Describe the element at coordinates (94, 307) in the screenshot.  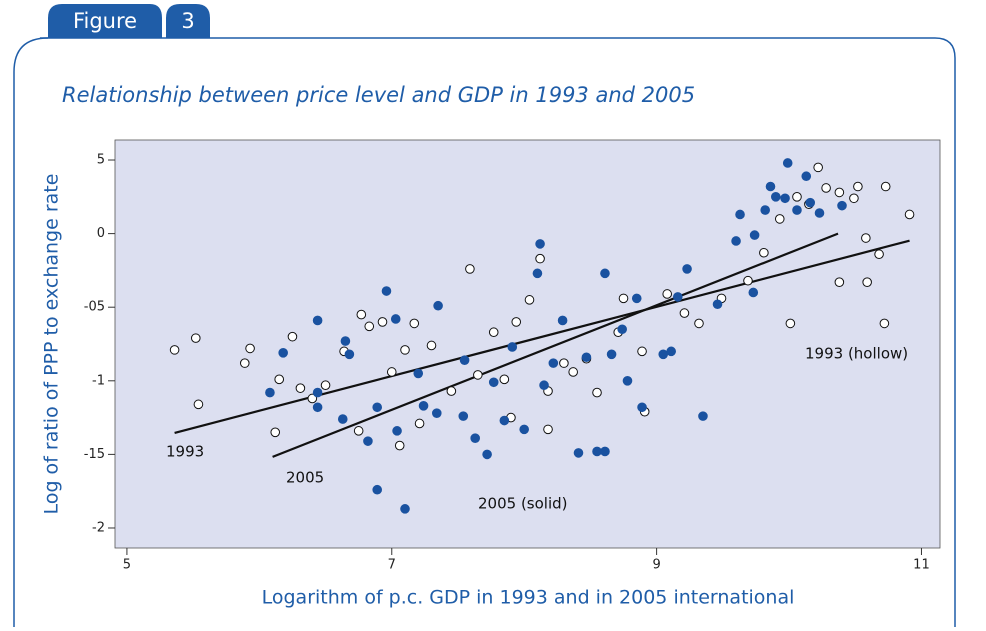
I see `y-tick-label: -05` at that location.